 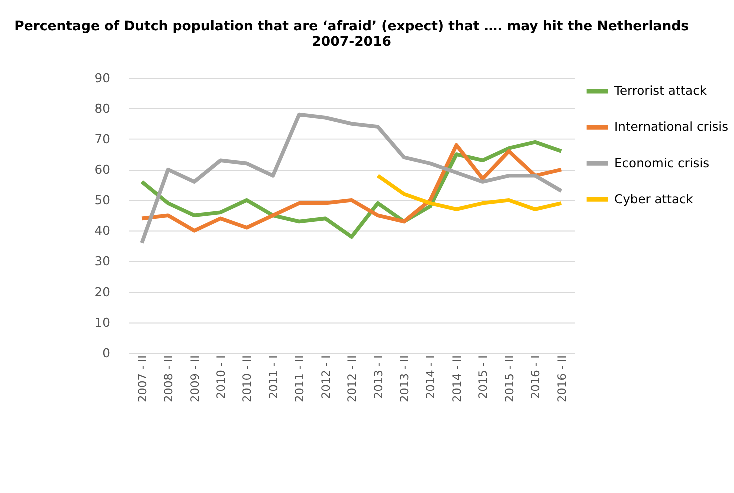 What do you see at coordinates (378, 378) in the screenshot?
I see `x-tick-label: 2013 - I` at bounding box center [378, 378].